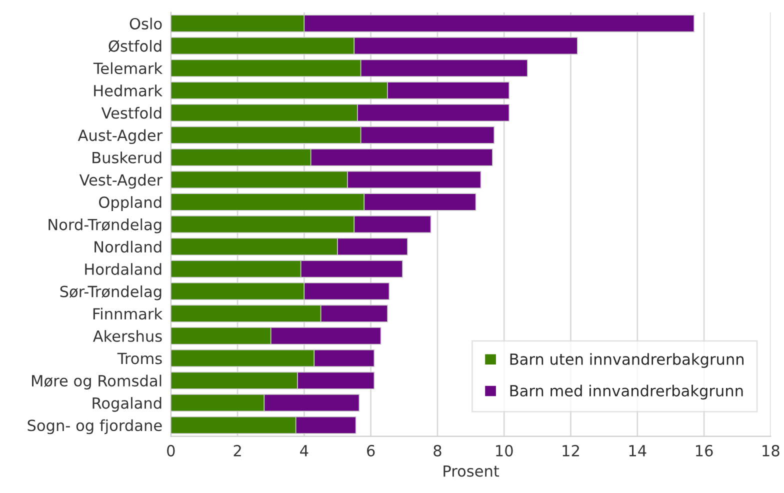  I want to click on y-tick-label: Nord-Trøndelag, so click(105, 226).